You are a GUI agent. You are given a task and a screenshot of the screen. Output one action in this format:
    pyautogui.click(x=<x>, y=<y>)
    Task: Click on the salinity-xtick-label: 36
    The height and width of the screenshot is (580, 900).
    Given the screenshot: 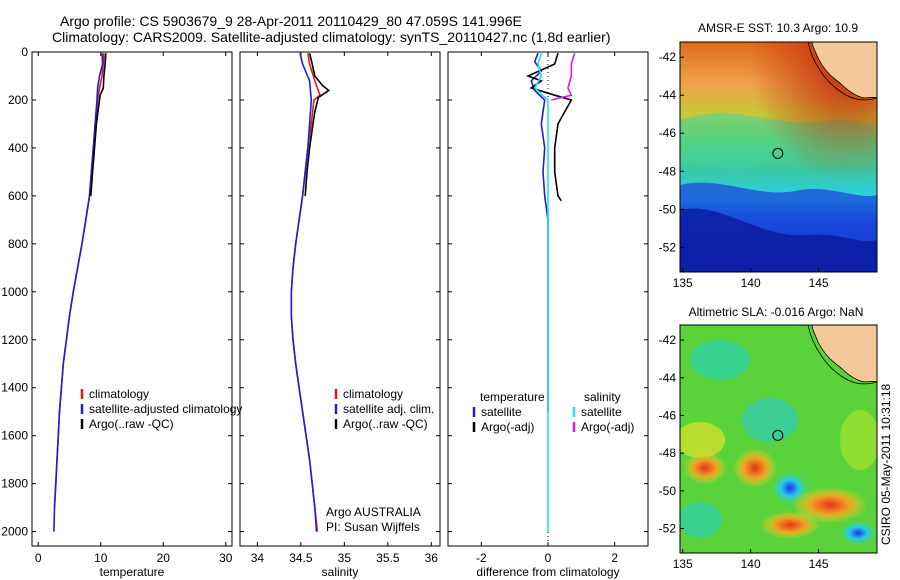 What is the action you would take?
    pyautogui.click(x=432, y=558)
    